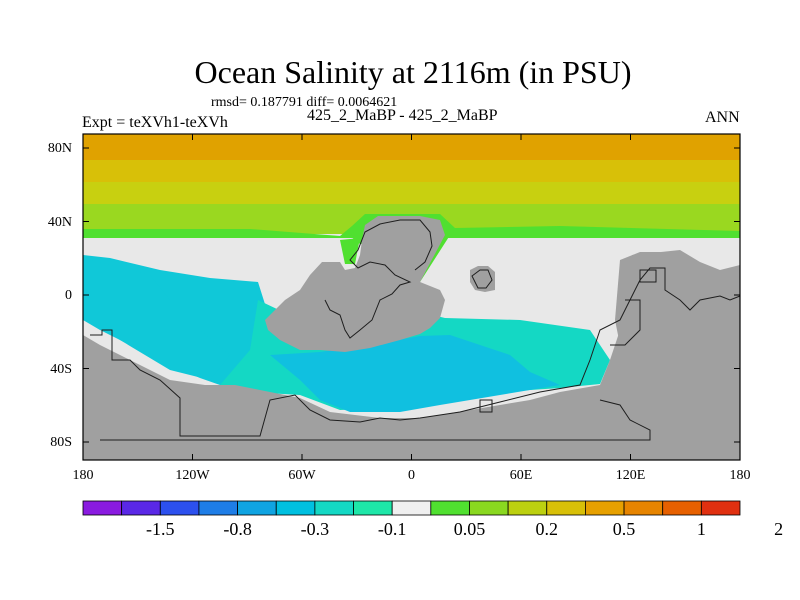 The image size is (800, 600). I want to click on colorbar-label: -0.1, so click(392, 529).